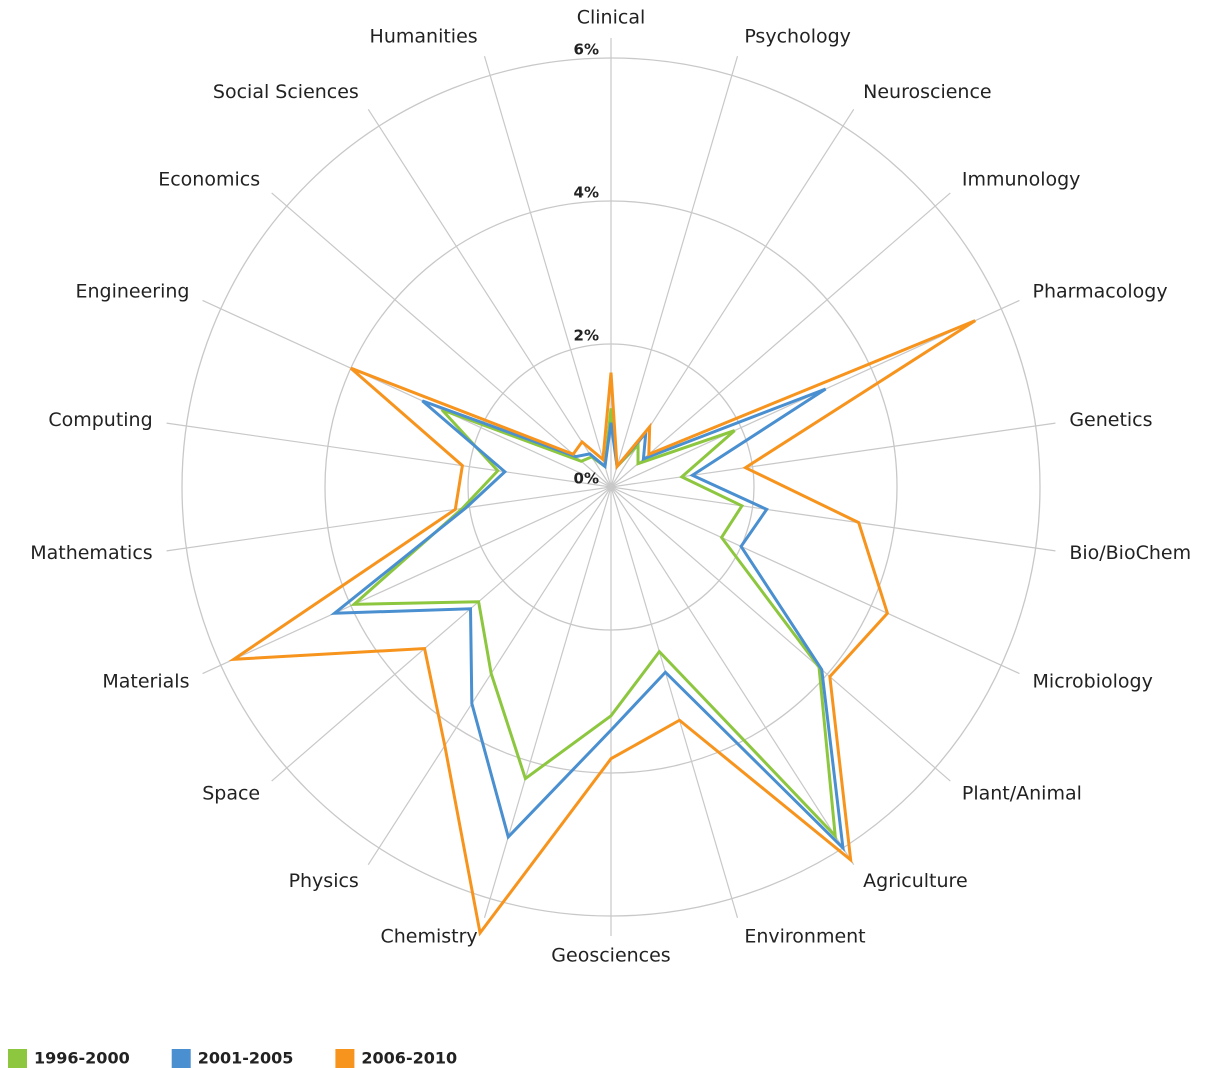 Image resolution: width=1226 pixels, height=1068 pixels. Describe the element at coordinates (927, 92) in the screenshot. I see `category-label: Neuroscience` at that location.